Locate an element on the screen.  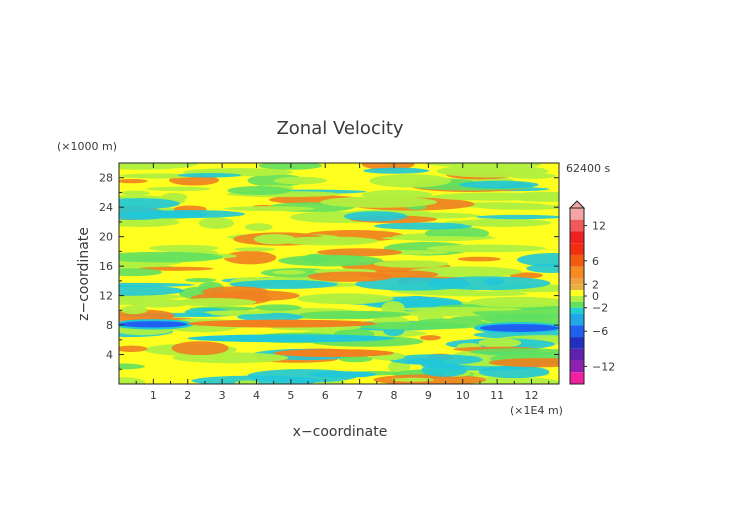
colorbar-tick-label: −12 is located at coordinates (603, 366).